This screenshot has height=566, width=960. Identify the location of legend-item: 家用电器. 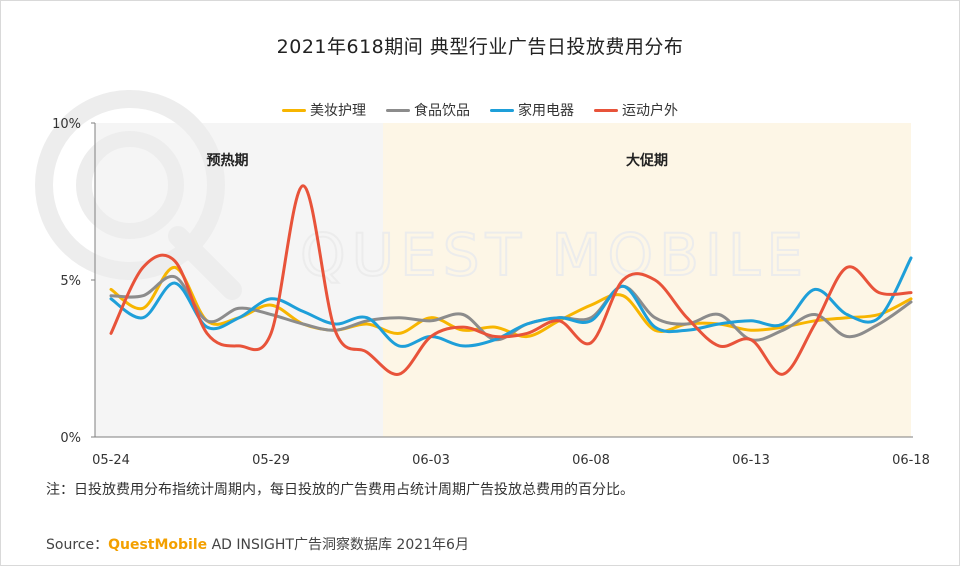
(532, 110).